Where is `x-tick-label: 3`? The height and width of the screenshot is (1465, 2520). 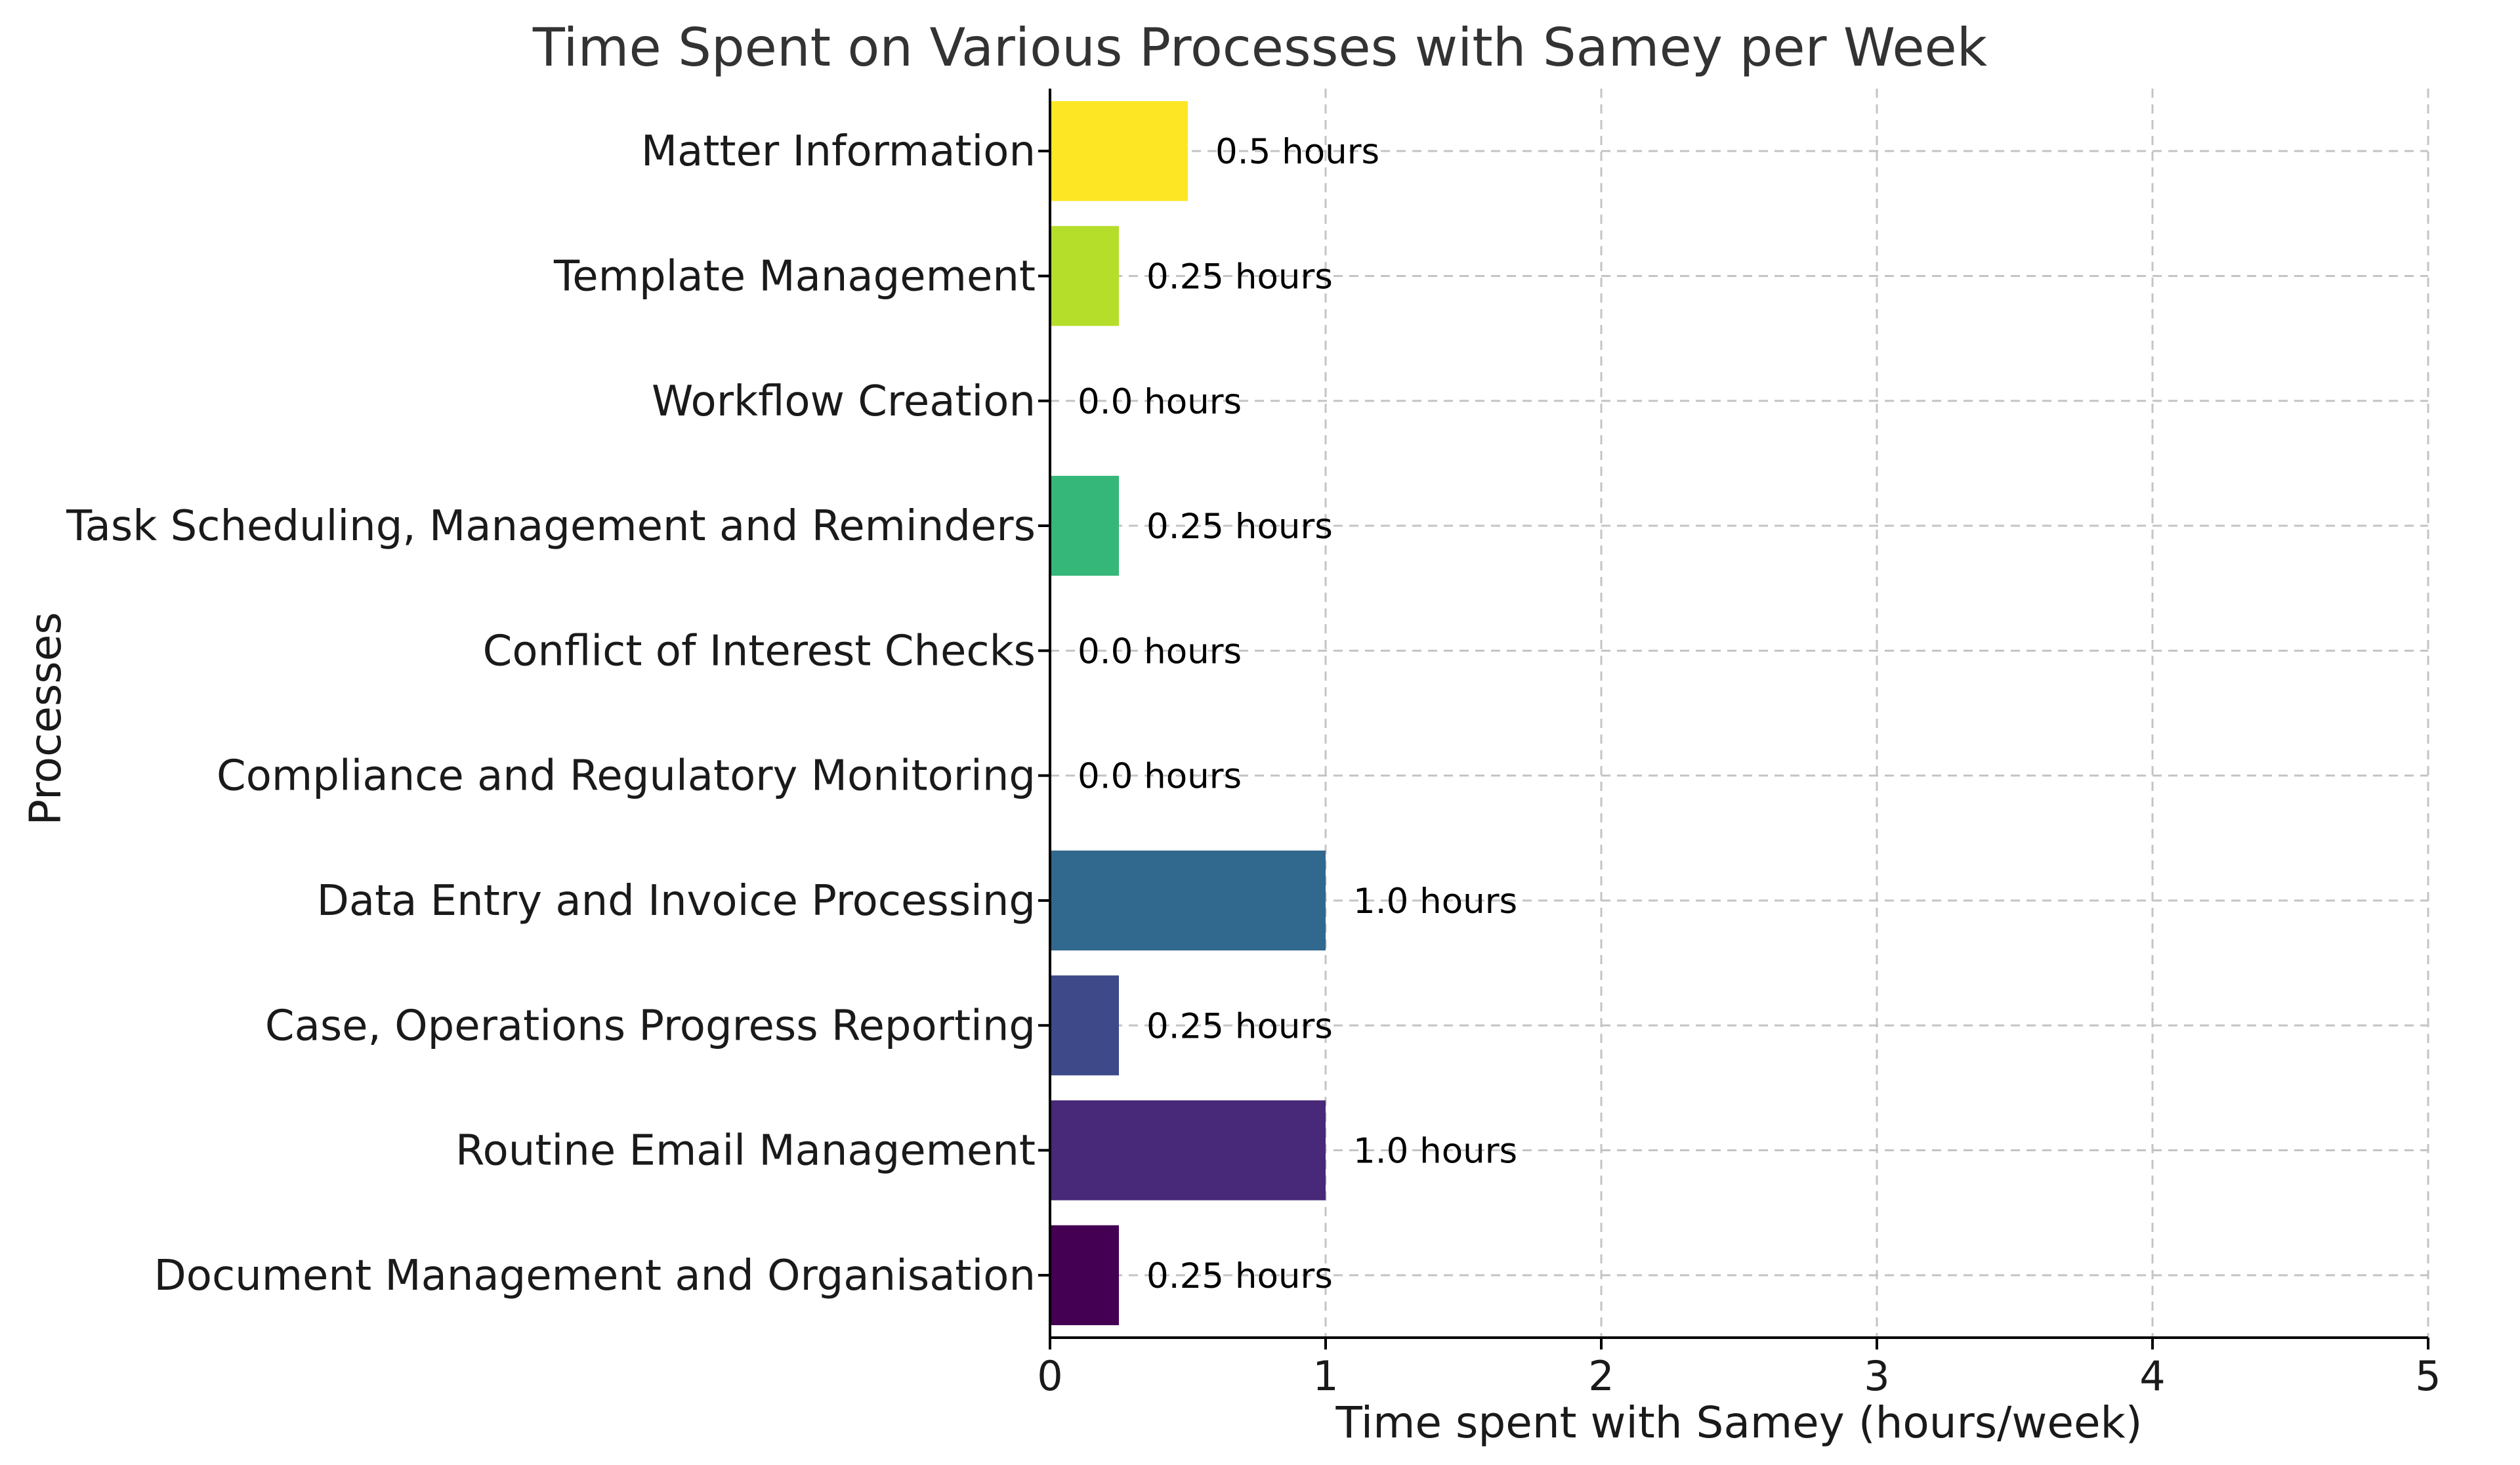
x-tick-label: 3 is located at coordinates (1876, 1376).